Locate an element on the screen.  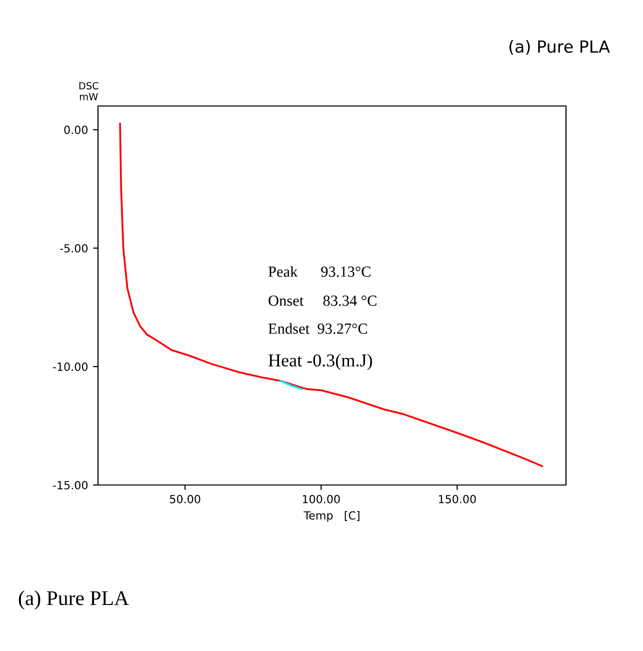
x-tick-label: 100.00 is located at coordinates (321, 499).